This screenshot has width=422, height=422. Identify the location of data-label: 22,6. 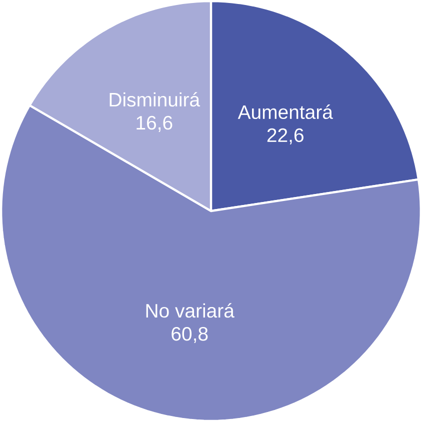
(285, 136).